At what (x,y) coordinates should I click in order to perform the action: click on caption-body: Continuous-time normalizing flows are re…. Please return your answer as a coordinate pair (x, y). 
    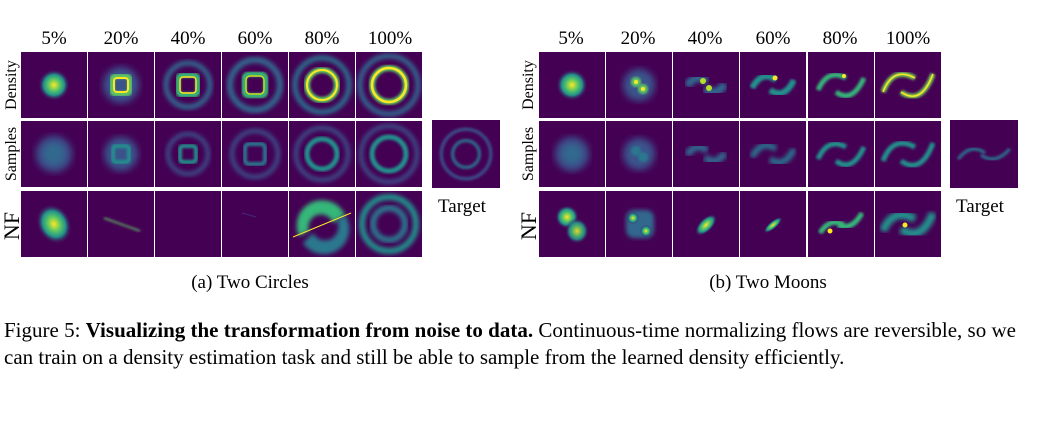
    Looking at the image, I should click on (510, 343).